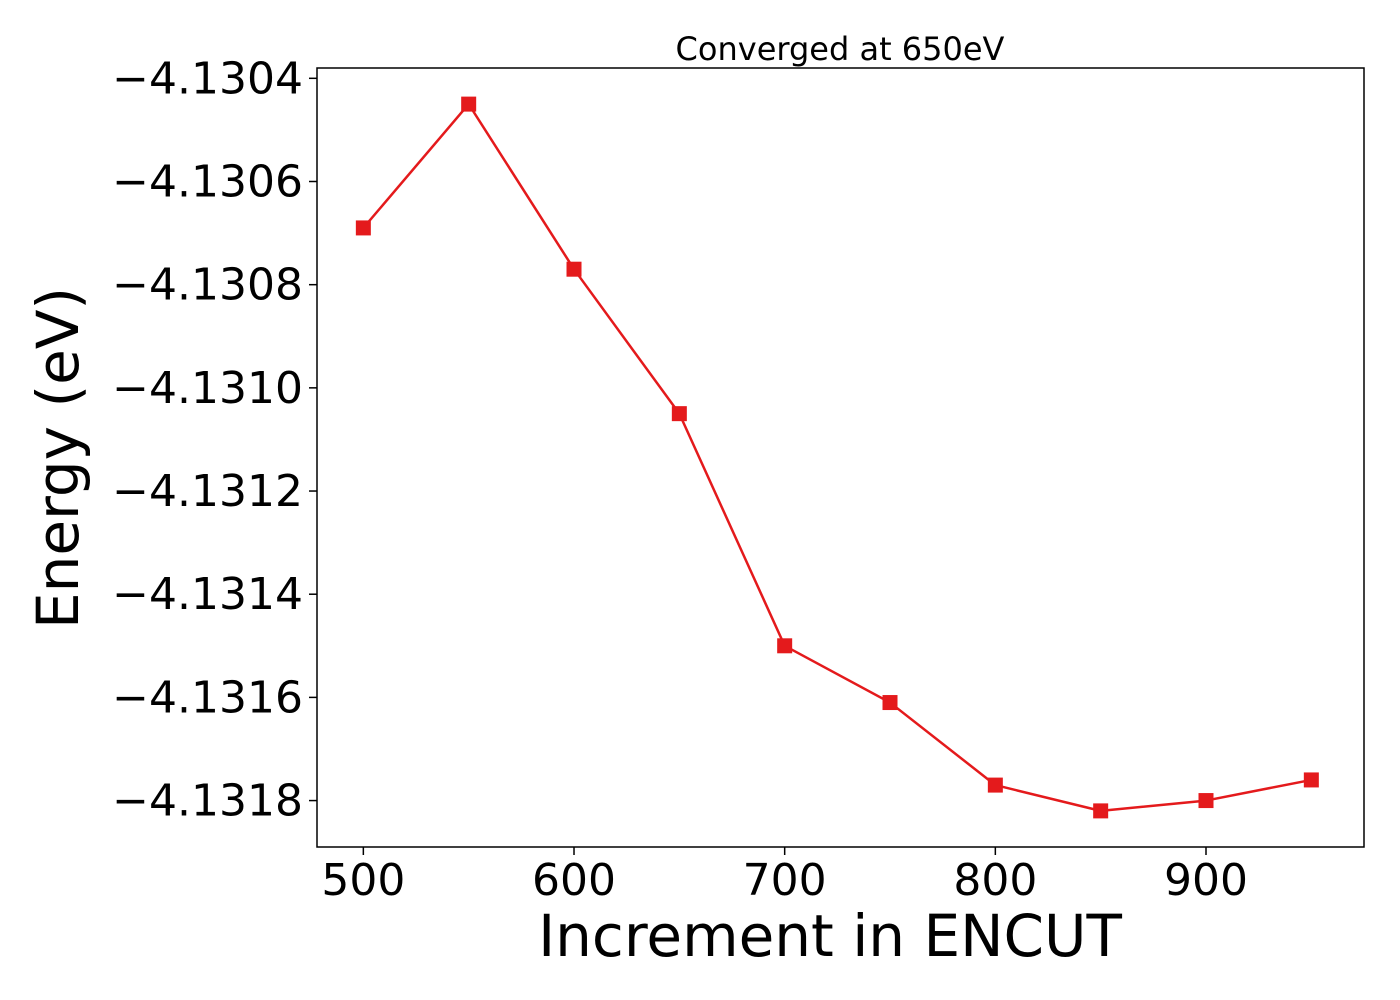 The height and width of the screenshot is (1000, 1400). I want to click on x-tick-label: 900, so click(1206, 880).